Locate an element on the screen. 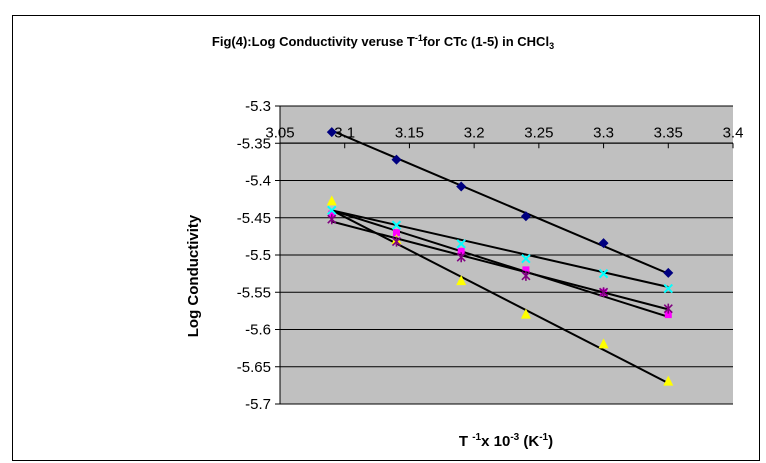  x-tick-label-4: 3.25 is located at coordinates (538, 132).